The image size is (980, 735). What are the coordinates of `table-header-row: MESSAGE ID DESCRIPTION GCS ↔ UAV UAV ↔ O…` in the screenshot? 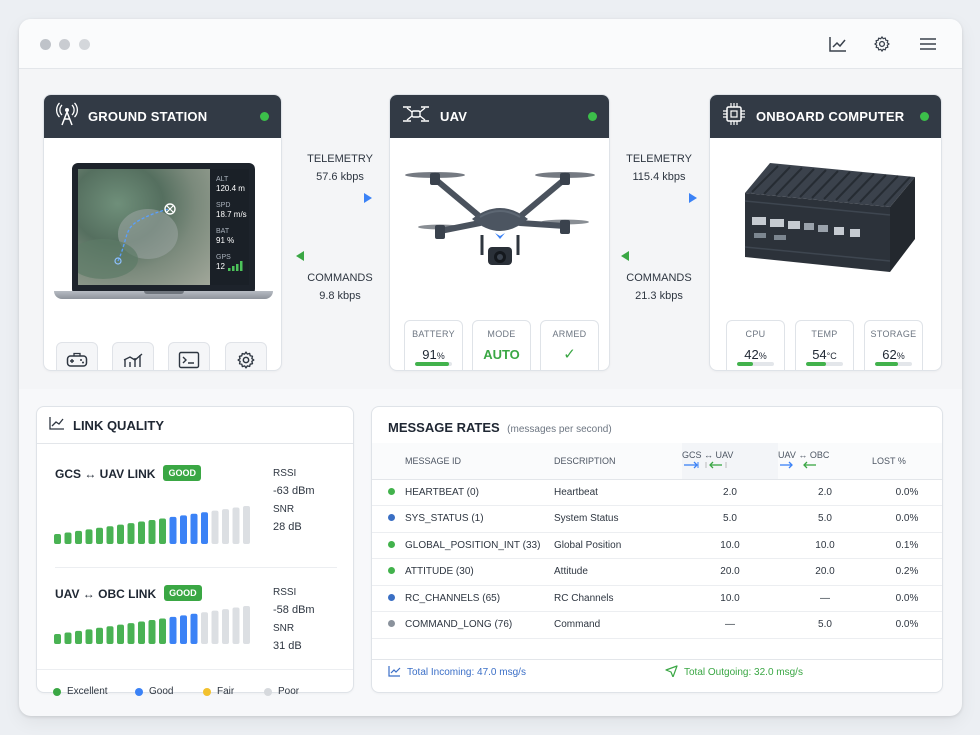 It's located at (657, 461).